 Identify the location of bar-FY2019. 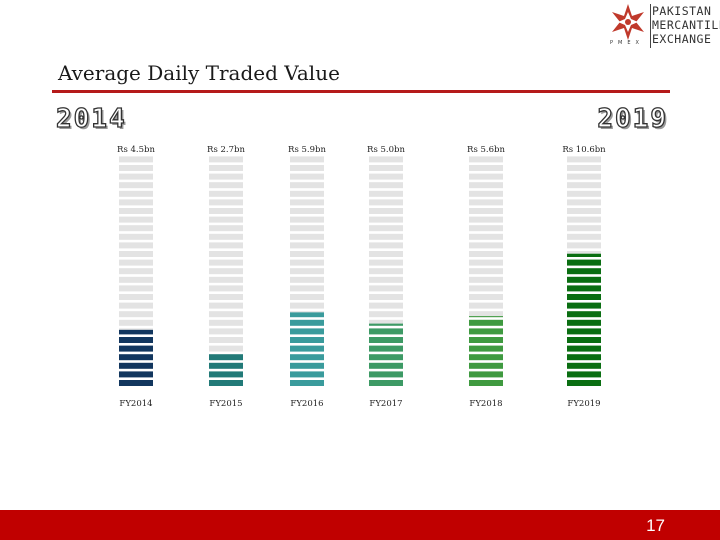
(584, 271).